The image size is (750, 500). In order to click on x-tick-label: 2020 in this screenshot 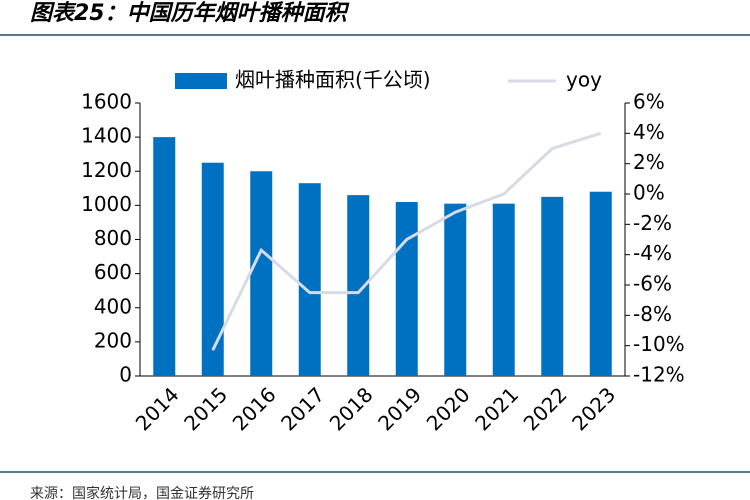, I will do `click(448, 408)`.